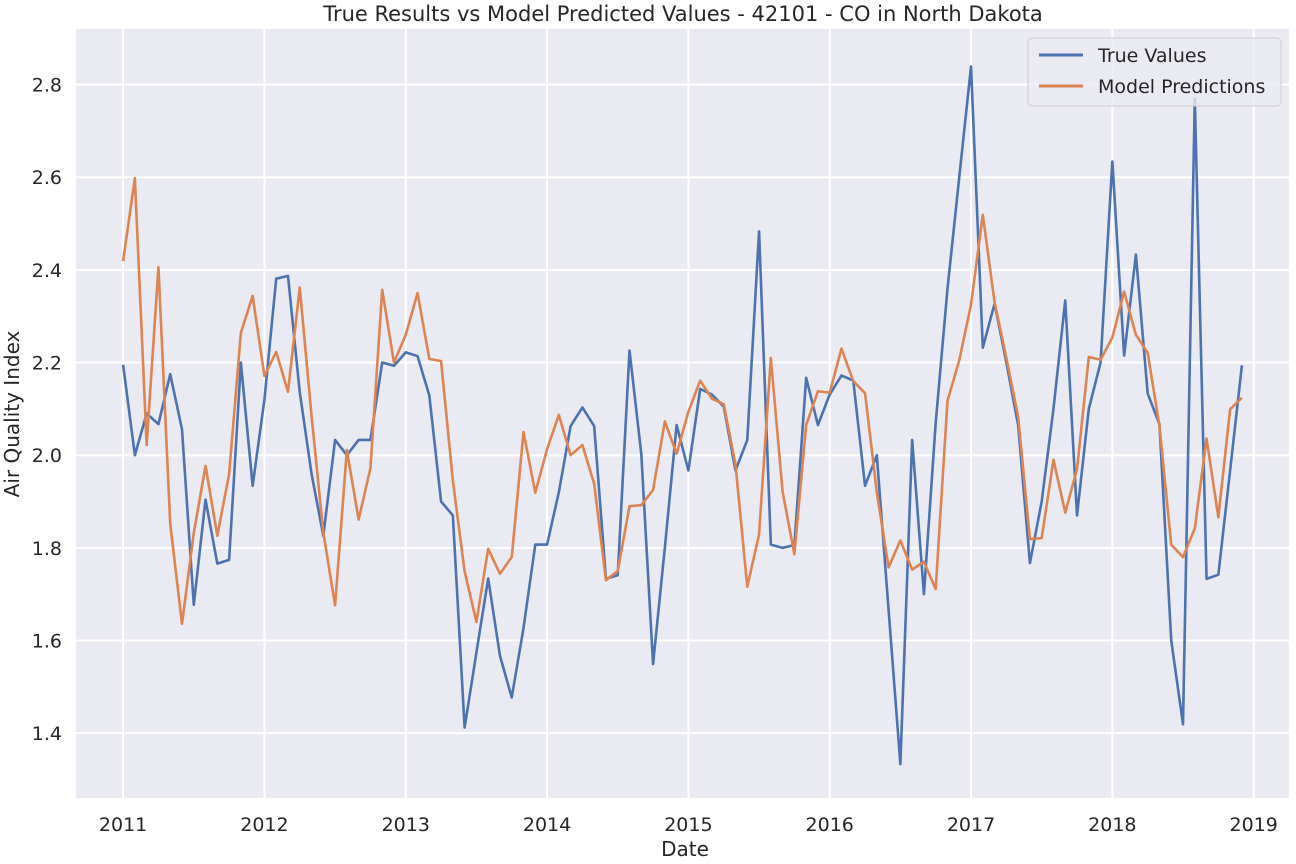 The width and height of the screenshot is (1296, 864). I want to click on legend-box, so click(1154, 72).